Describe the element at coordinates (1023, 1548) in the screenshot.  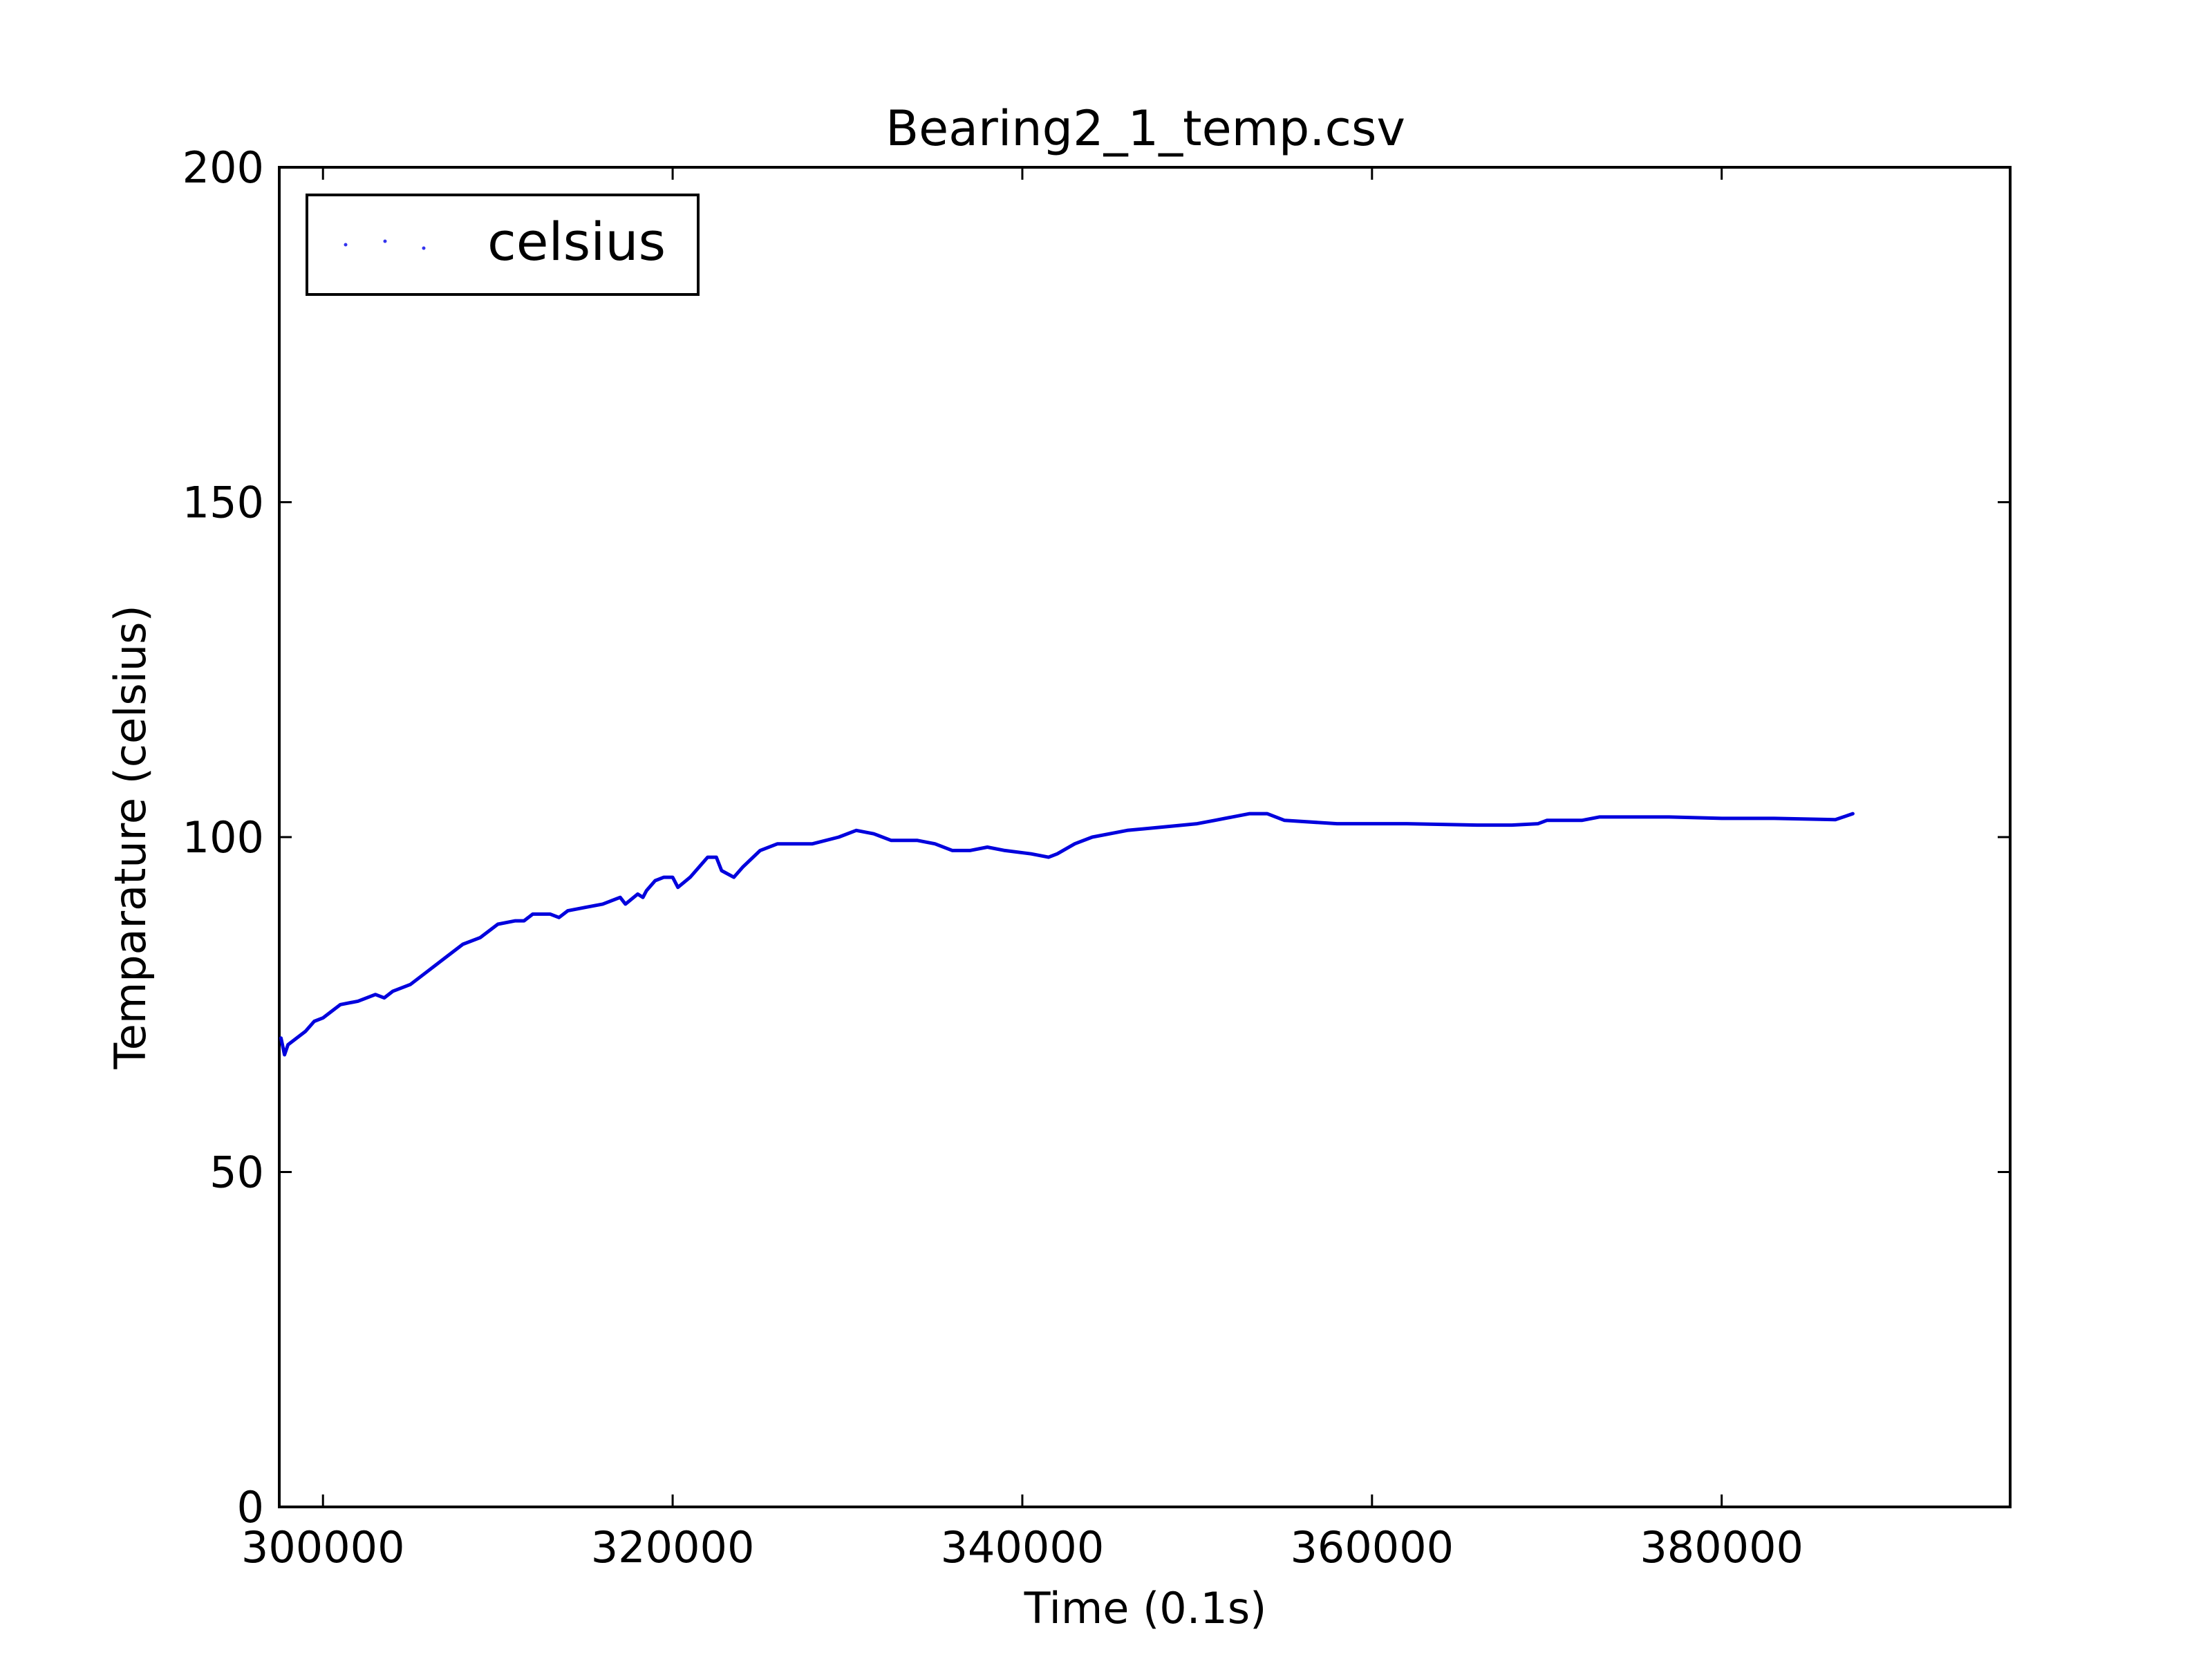
I see `x-tick-label: 340000` at that location.